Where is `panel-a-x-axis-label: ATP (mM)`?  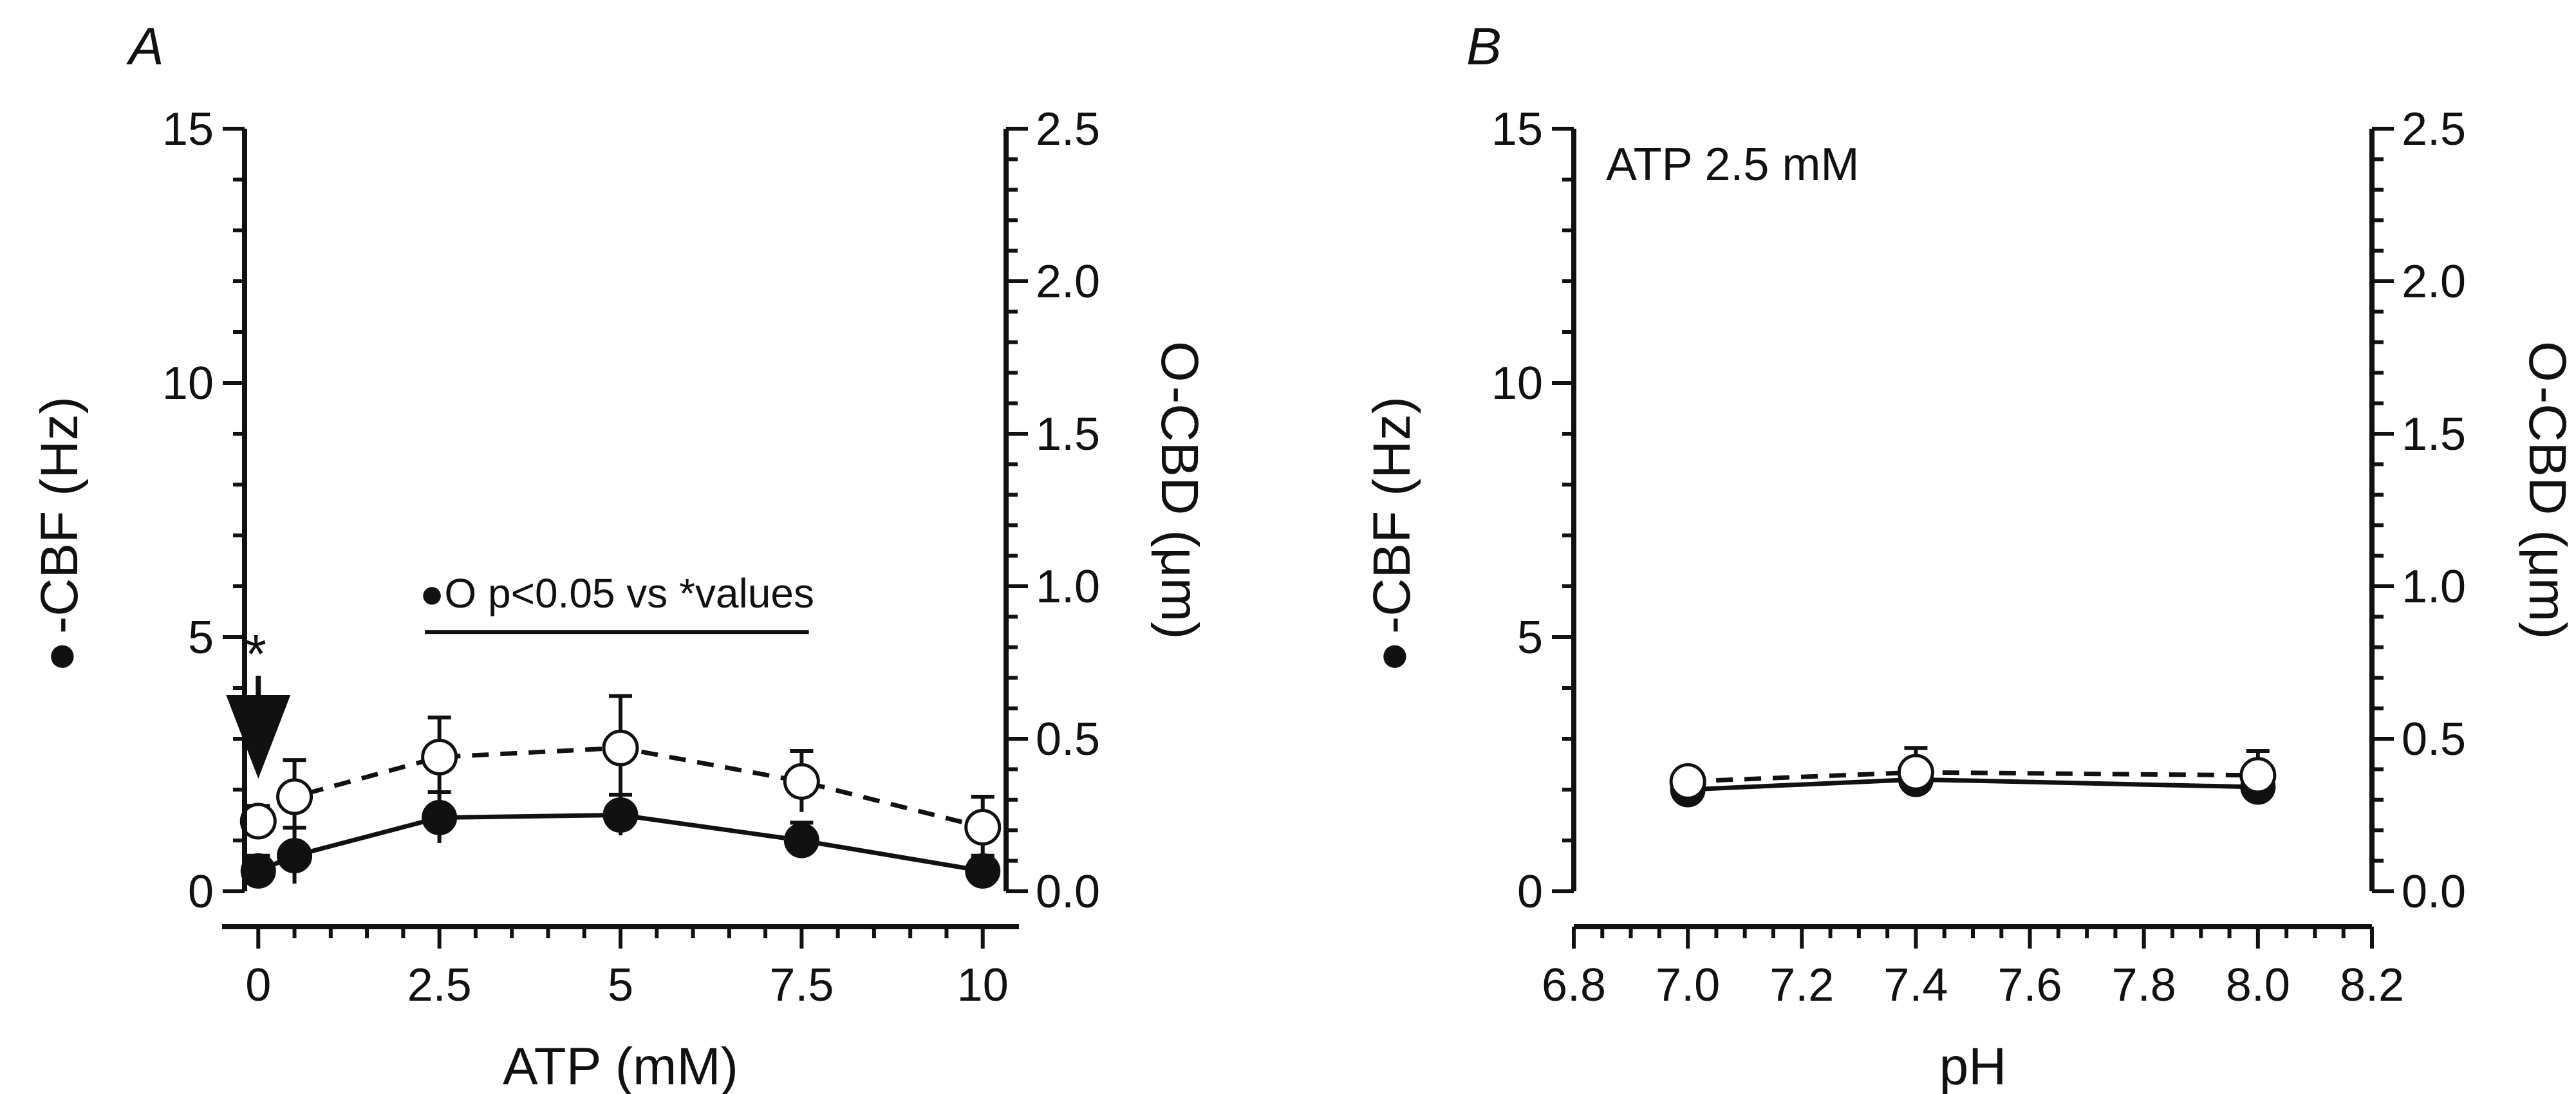 panel-a-x-axis-label: ATP (mM) is located at coordinates (620, 1065).